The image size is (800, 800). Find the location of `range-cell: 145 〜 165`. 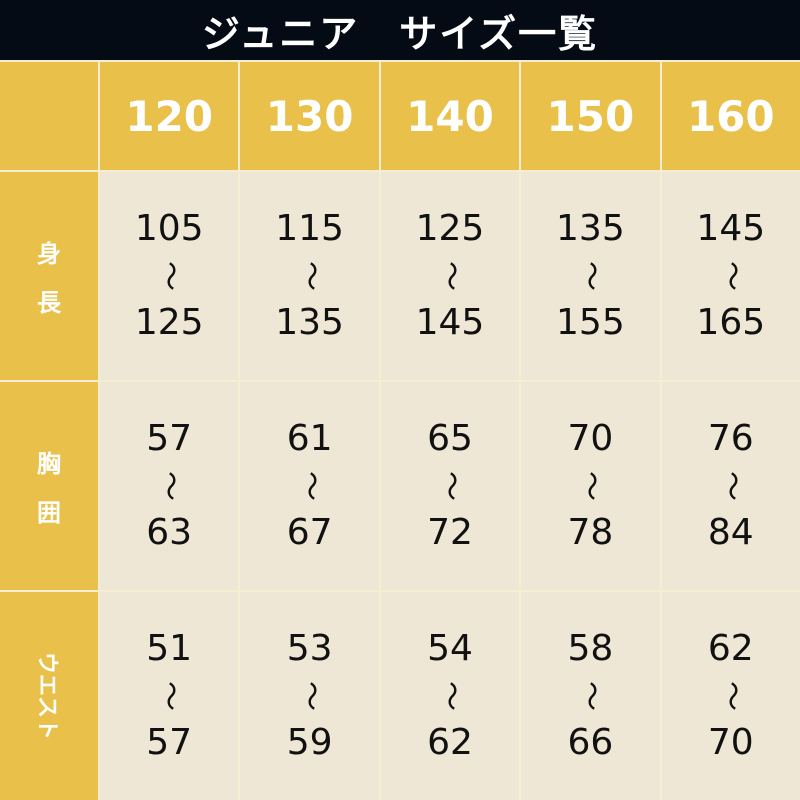

range-cell: 145 〜 165 is located at coordinates (730, 276).